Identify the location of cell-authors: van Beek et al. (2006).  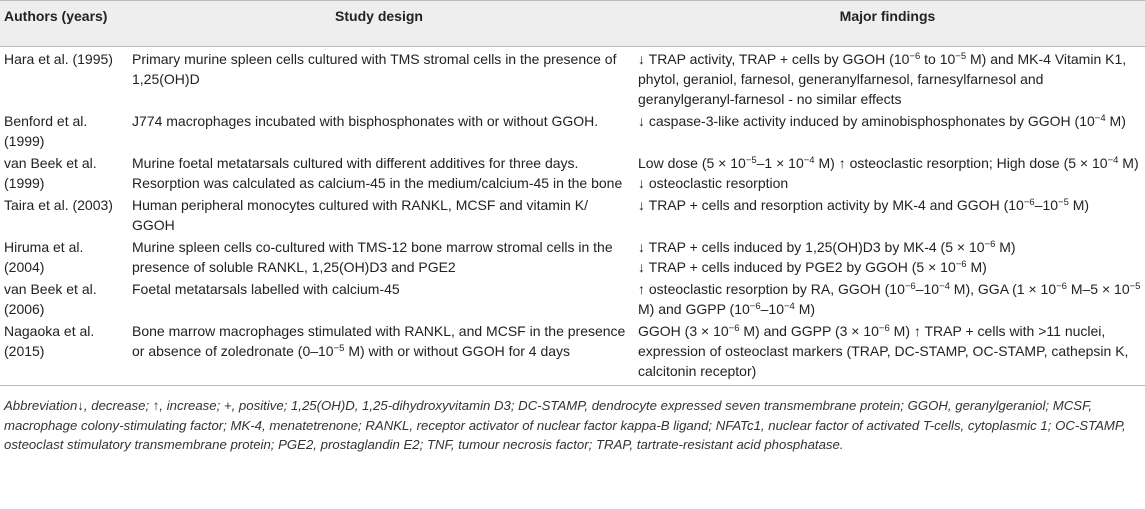
(50, 299).